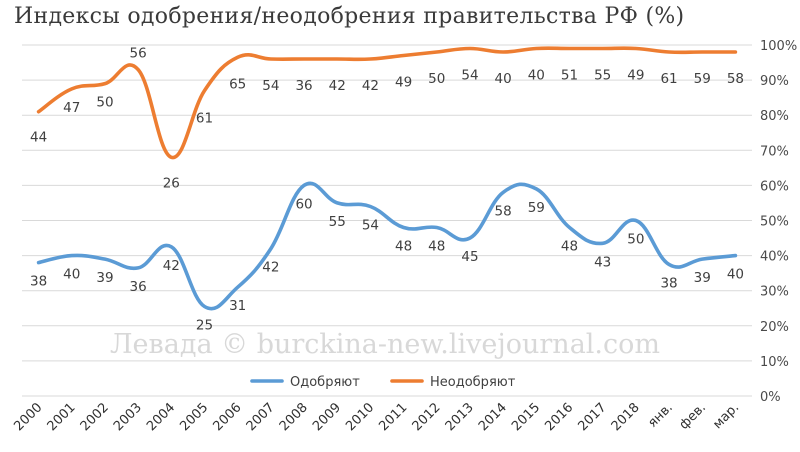 This screenshot has width=800, height=452. Describe the element at coordinates (28, 417) in the screenshot. I see `x-tick-label: 2000` at that location.